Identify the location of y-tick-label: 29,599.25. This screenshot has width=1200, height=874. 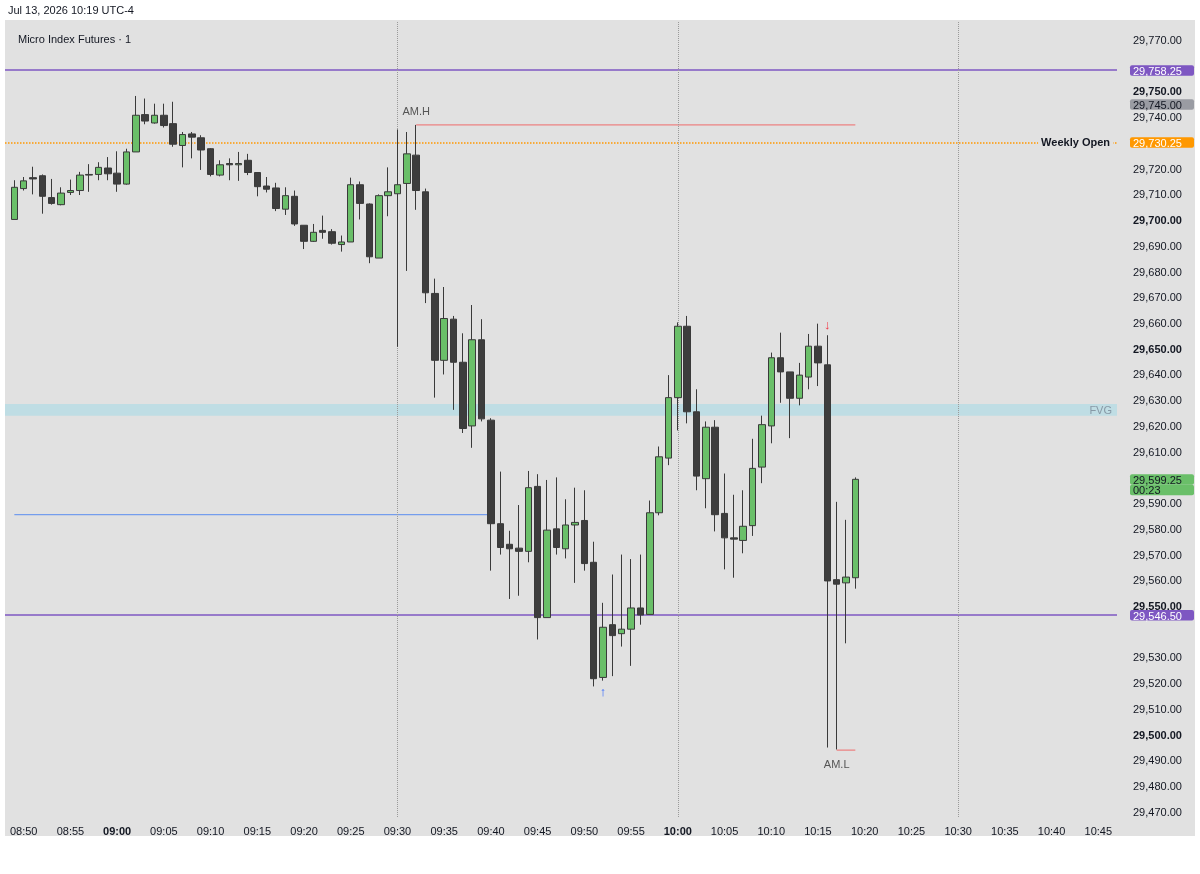
(1157, 479).